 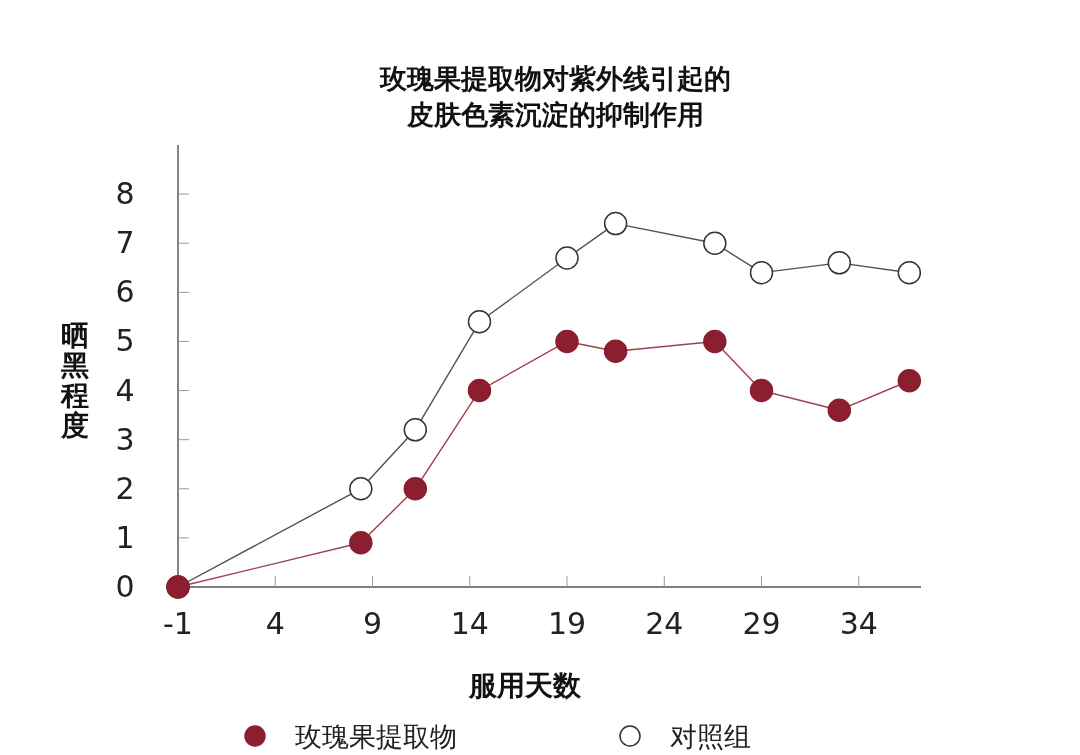 I want to click on x-tick-label: 34, so click(x=858, y=623).